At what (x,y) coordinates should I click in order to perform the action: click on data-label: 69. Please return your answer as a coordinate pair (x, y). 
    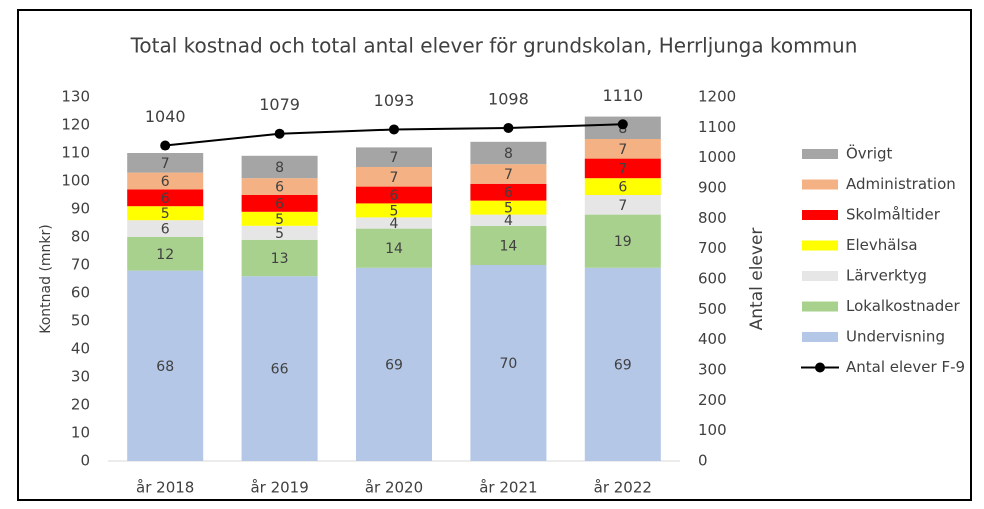
    Looking at the image, I should click on (394, 365).